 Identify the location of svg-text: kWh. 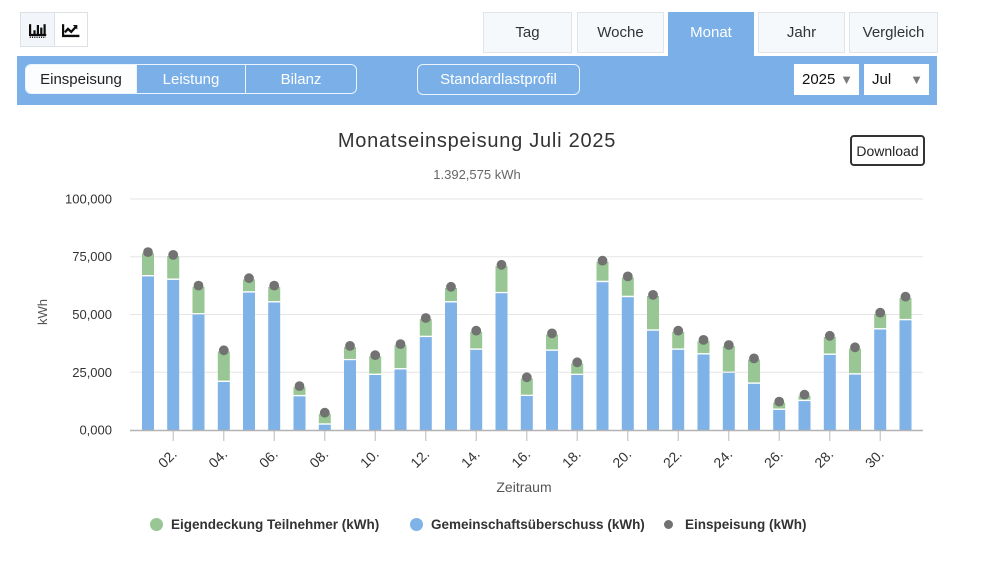
(42, 312).